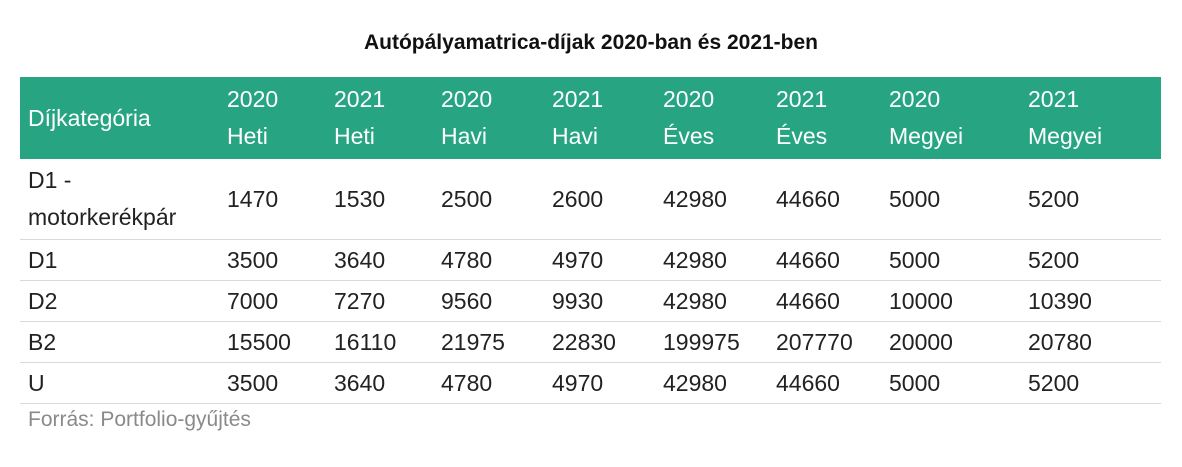 The image size is (1182, 467). Describe the element at coordinates (824, 342) in the screenshot. I see `value-cell: 207770` at that location.